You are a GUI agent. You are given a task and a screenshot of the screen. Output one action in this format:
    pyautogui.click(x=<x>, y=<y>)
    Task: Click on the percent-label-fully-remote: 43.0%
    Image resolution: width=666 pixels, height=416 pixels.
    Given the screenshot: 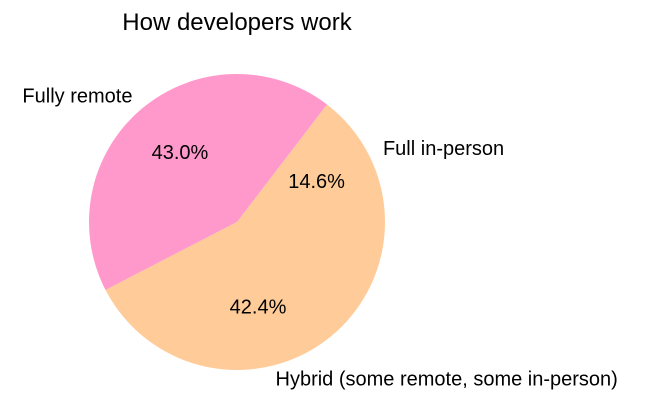 What is the action you would take?
    pyautogui.click(x=180, y=153)
    